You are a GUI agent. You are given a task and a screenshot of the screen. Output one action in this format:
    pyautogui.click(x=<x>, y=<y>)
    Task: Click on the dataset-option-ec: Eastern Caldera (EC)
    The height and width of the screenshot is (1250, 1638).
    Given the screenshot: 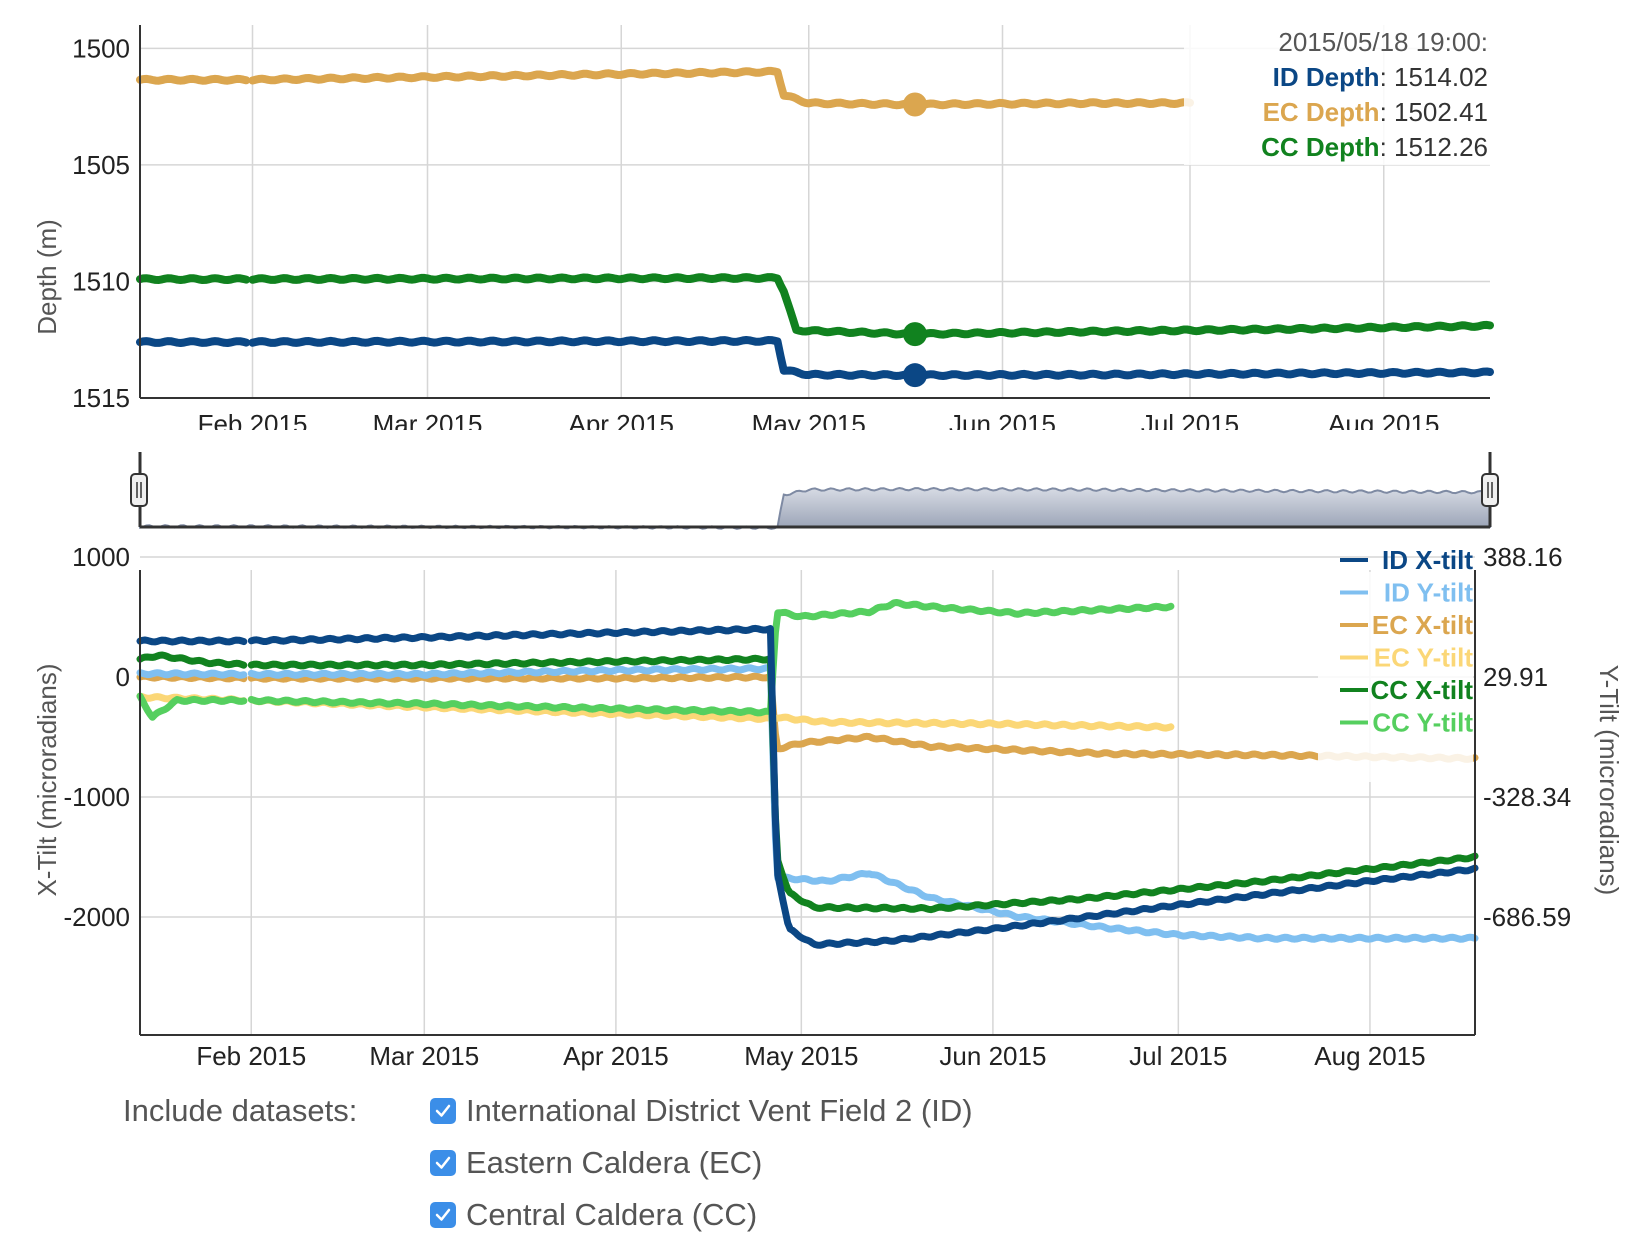 What is the action you would take?
    pyautogui.click(x=596, y=1163)
    